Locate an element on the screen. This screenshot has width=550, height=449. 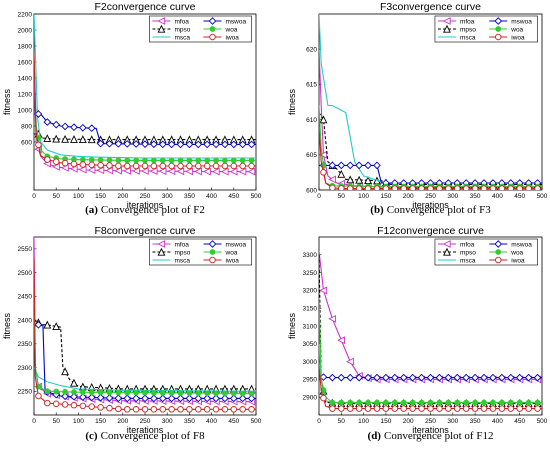
x-tick-label: 100 is located at coordinates (78, 196).